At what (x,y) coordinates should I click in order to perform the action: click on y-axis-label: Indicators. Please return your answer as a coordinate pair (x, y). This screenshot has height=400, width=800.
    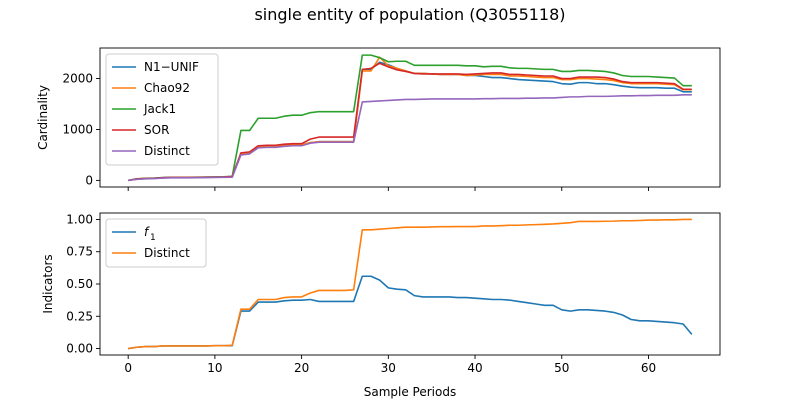
    Looking at the image, I should click on (48, 283).